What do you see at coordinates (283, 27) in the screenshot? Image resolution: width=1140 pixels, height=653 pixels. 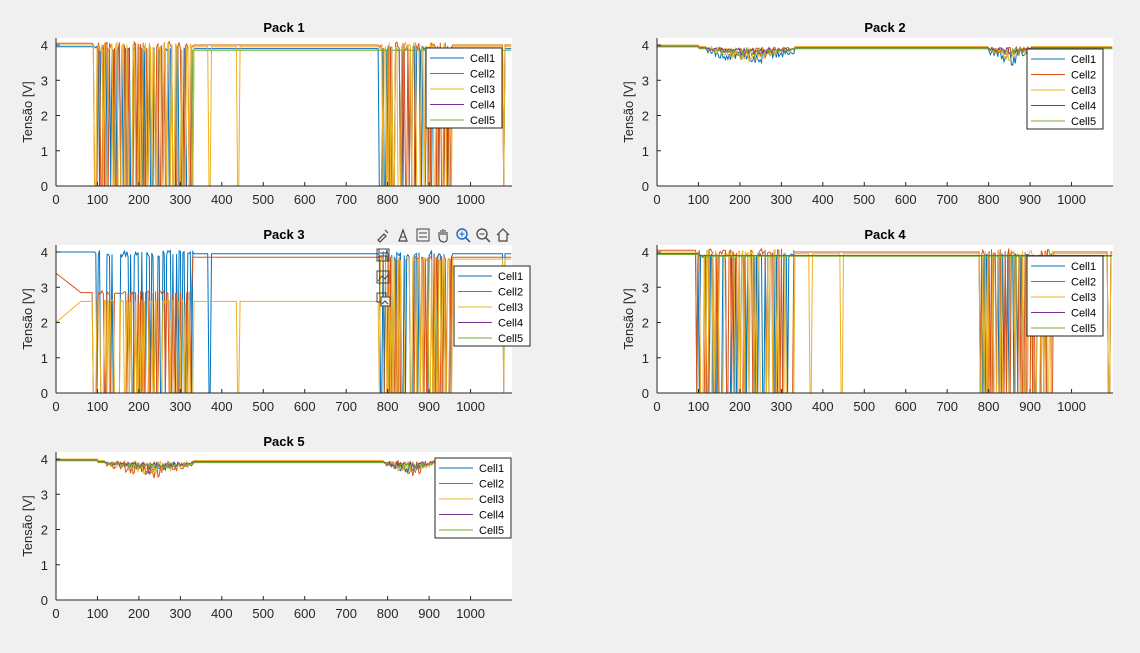 I see `chart-title: Pack 1` at bounding box center [283, 27].